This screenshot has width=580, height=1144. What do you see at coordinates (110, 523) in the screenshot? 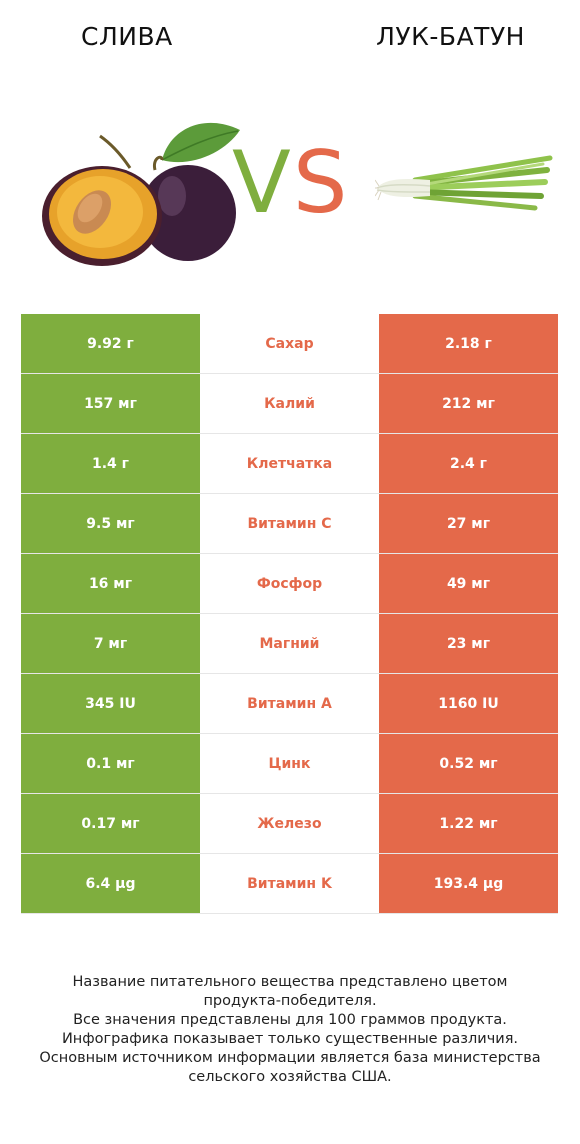
I see `left-value-cell: 9.5 мг` at bounding box center [110, 523].